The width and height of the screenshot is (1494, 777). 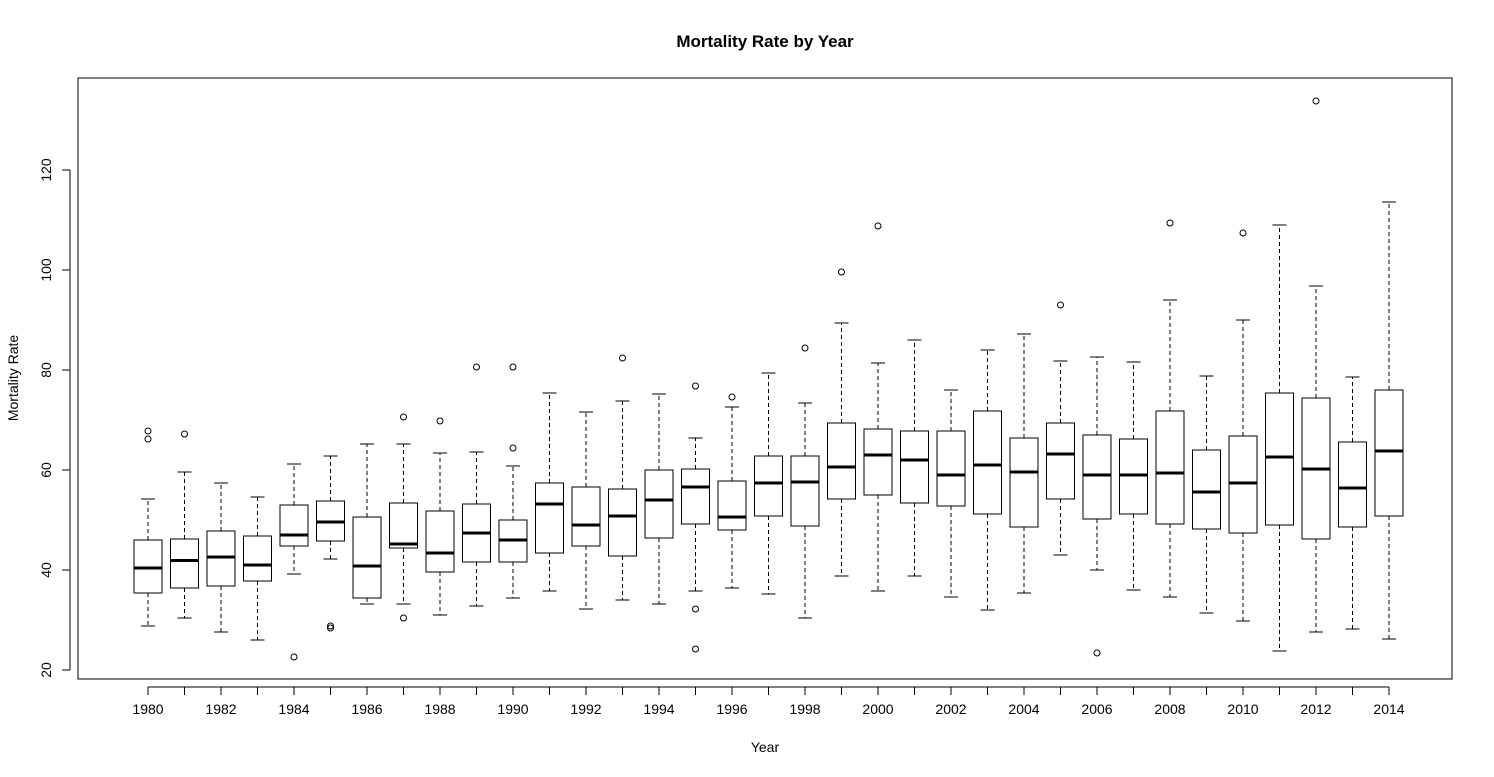 I want to click on box-1984, so click(x=294, y=562).